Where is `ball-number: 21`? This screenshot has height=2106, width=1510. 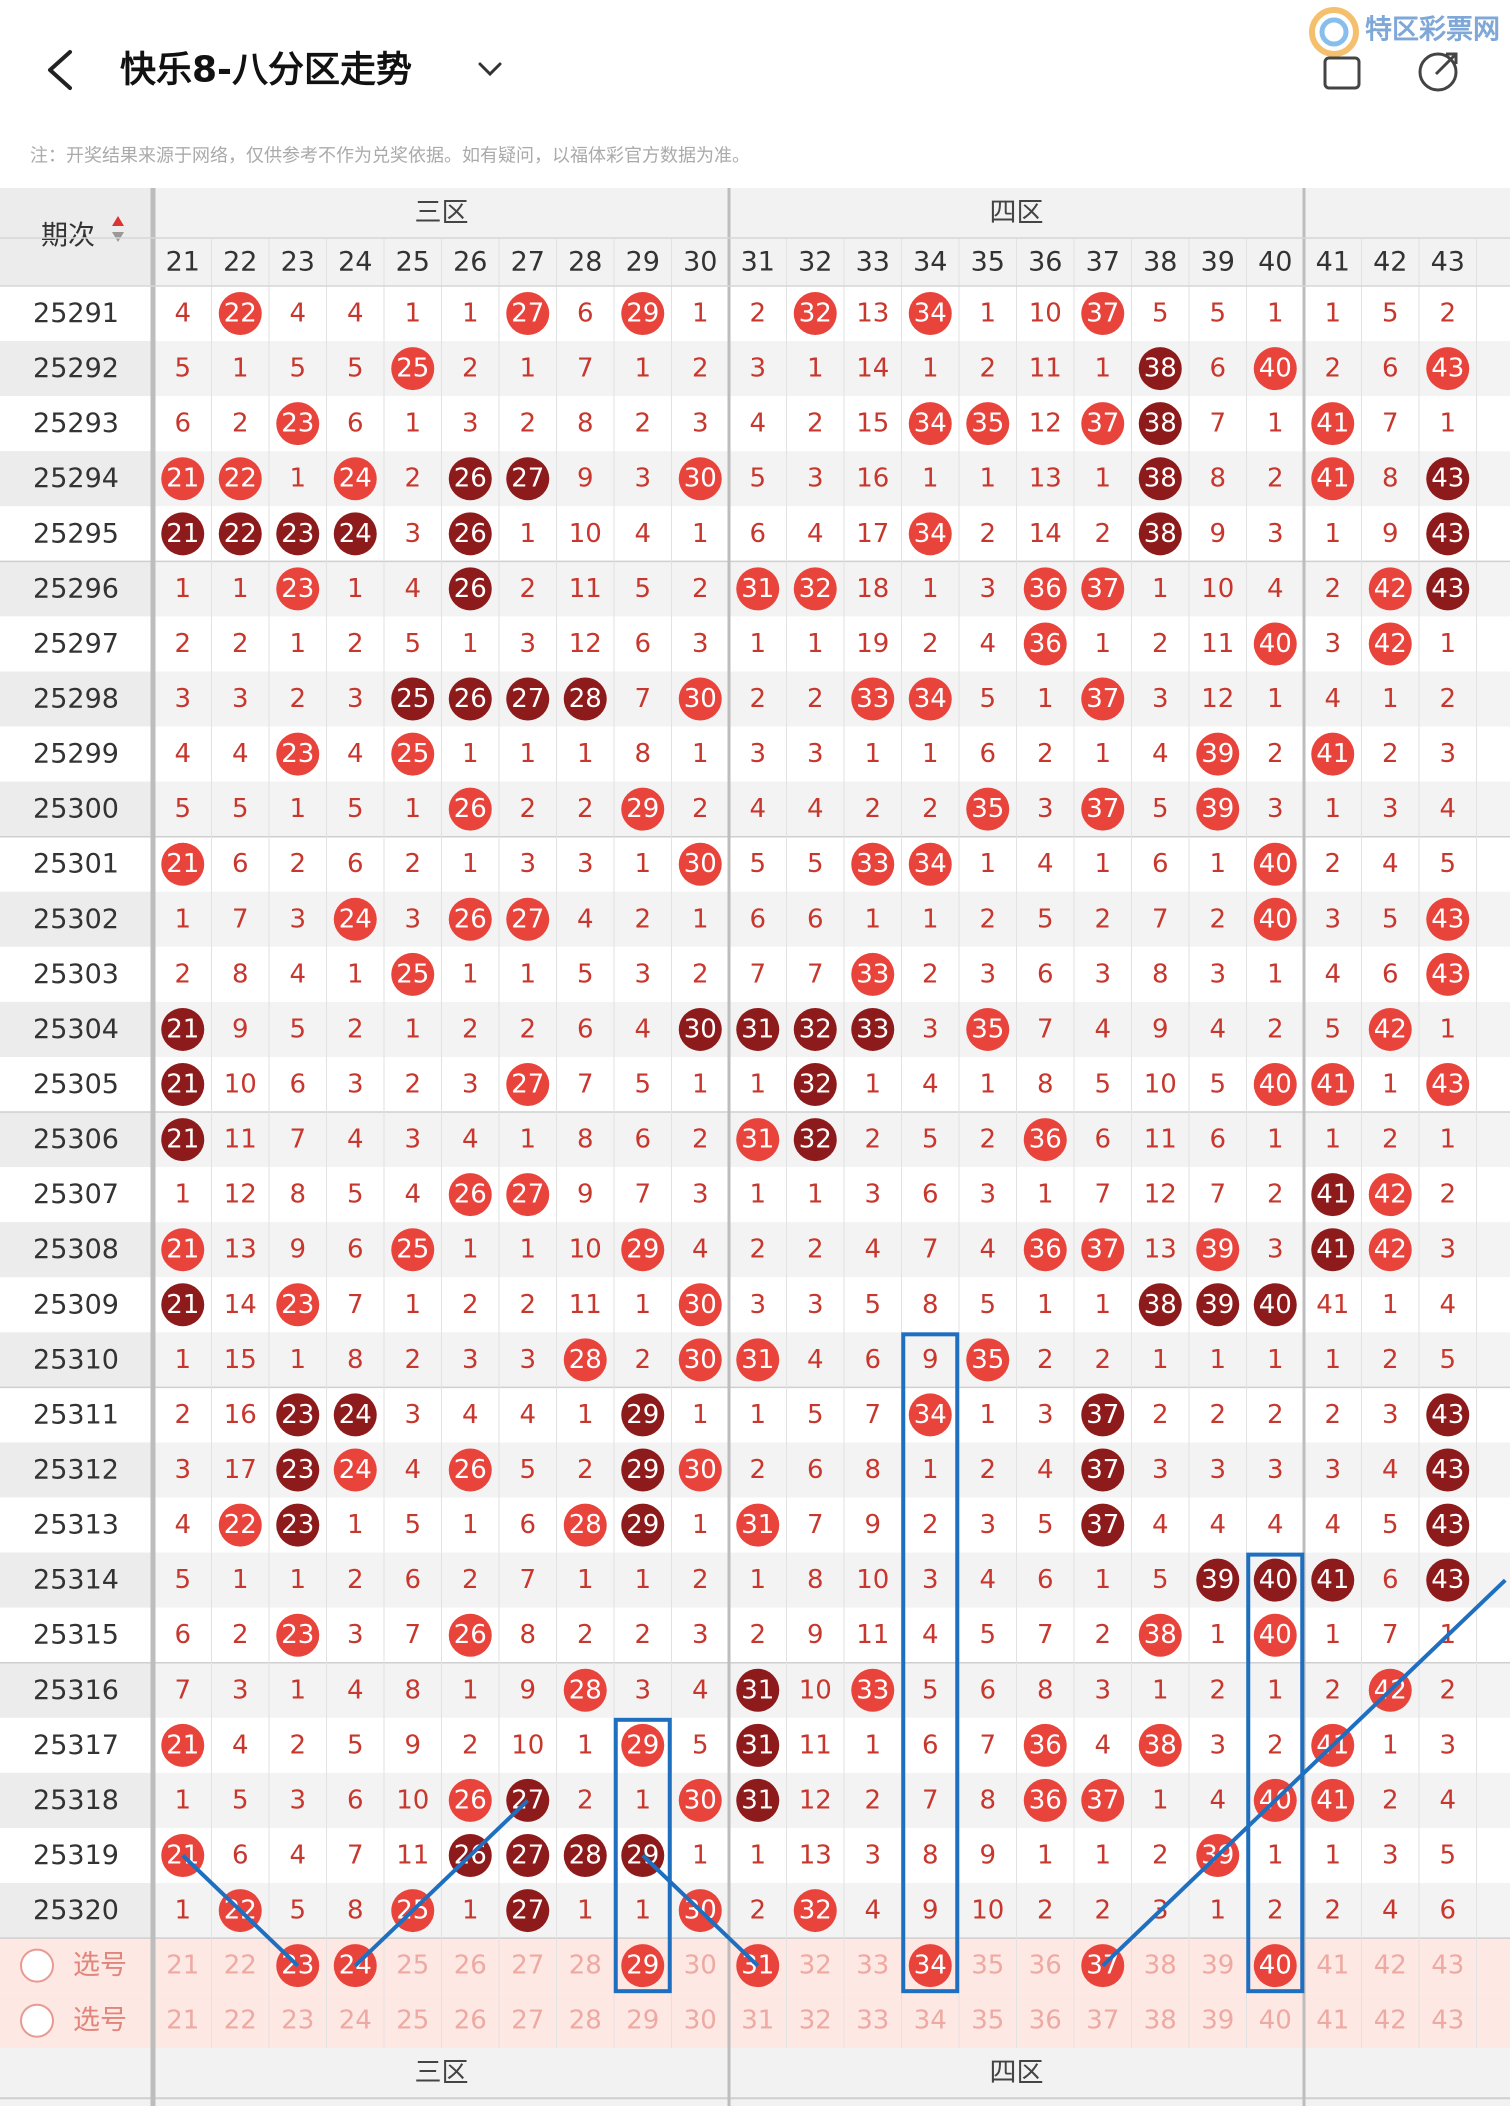 ball-number: 21 is located at coordinates (182, 479).